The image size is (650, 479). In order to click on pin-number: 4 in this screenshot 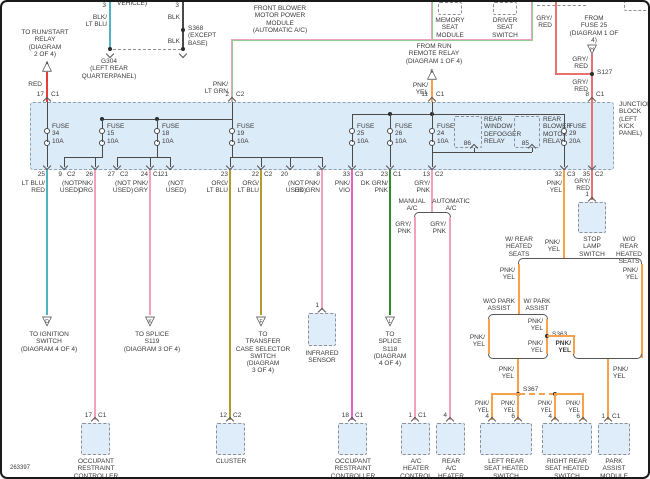, I will do `click(550, 416)`.